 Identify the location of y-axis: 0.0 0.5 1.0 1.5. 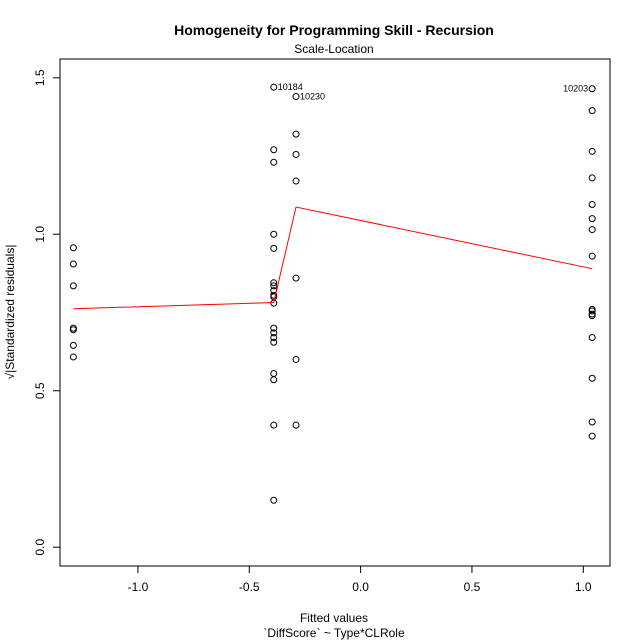
(47, 312).